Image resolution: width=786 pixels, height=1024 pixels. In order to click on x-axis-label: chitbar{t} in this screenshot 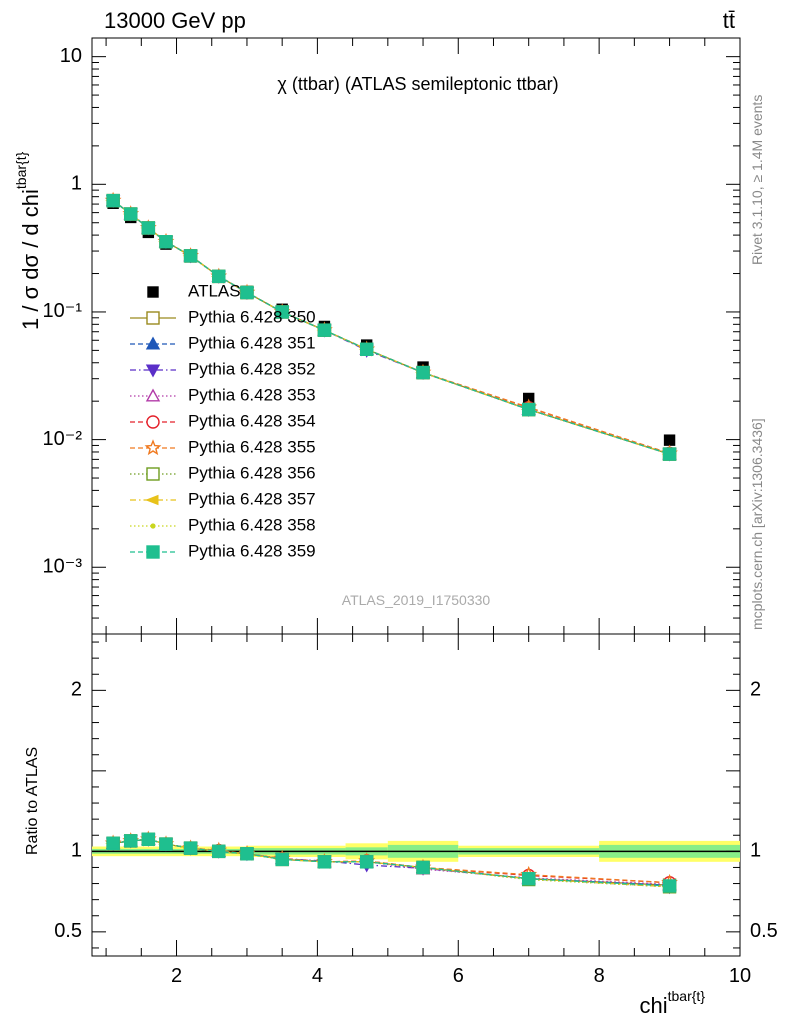, I will do `click(673, 1003)`.